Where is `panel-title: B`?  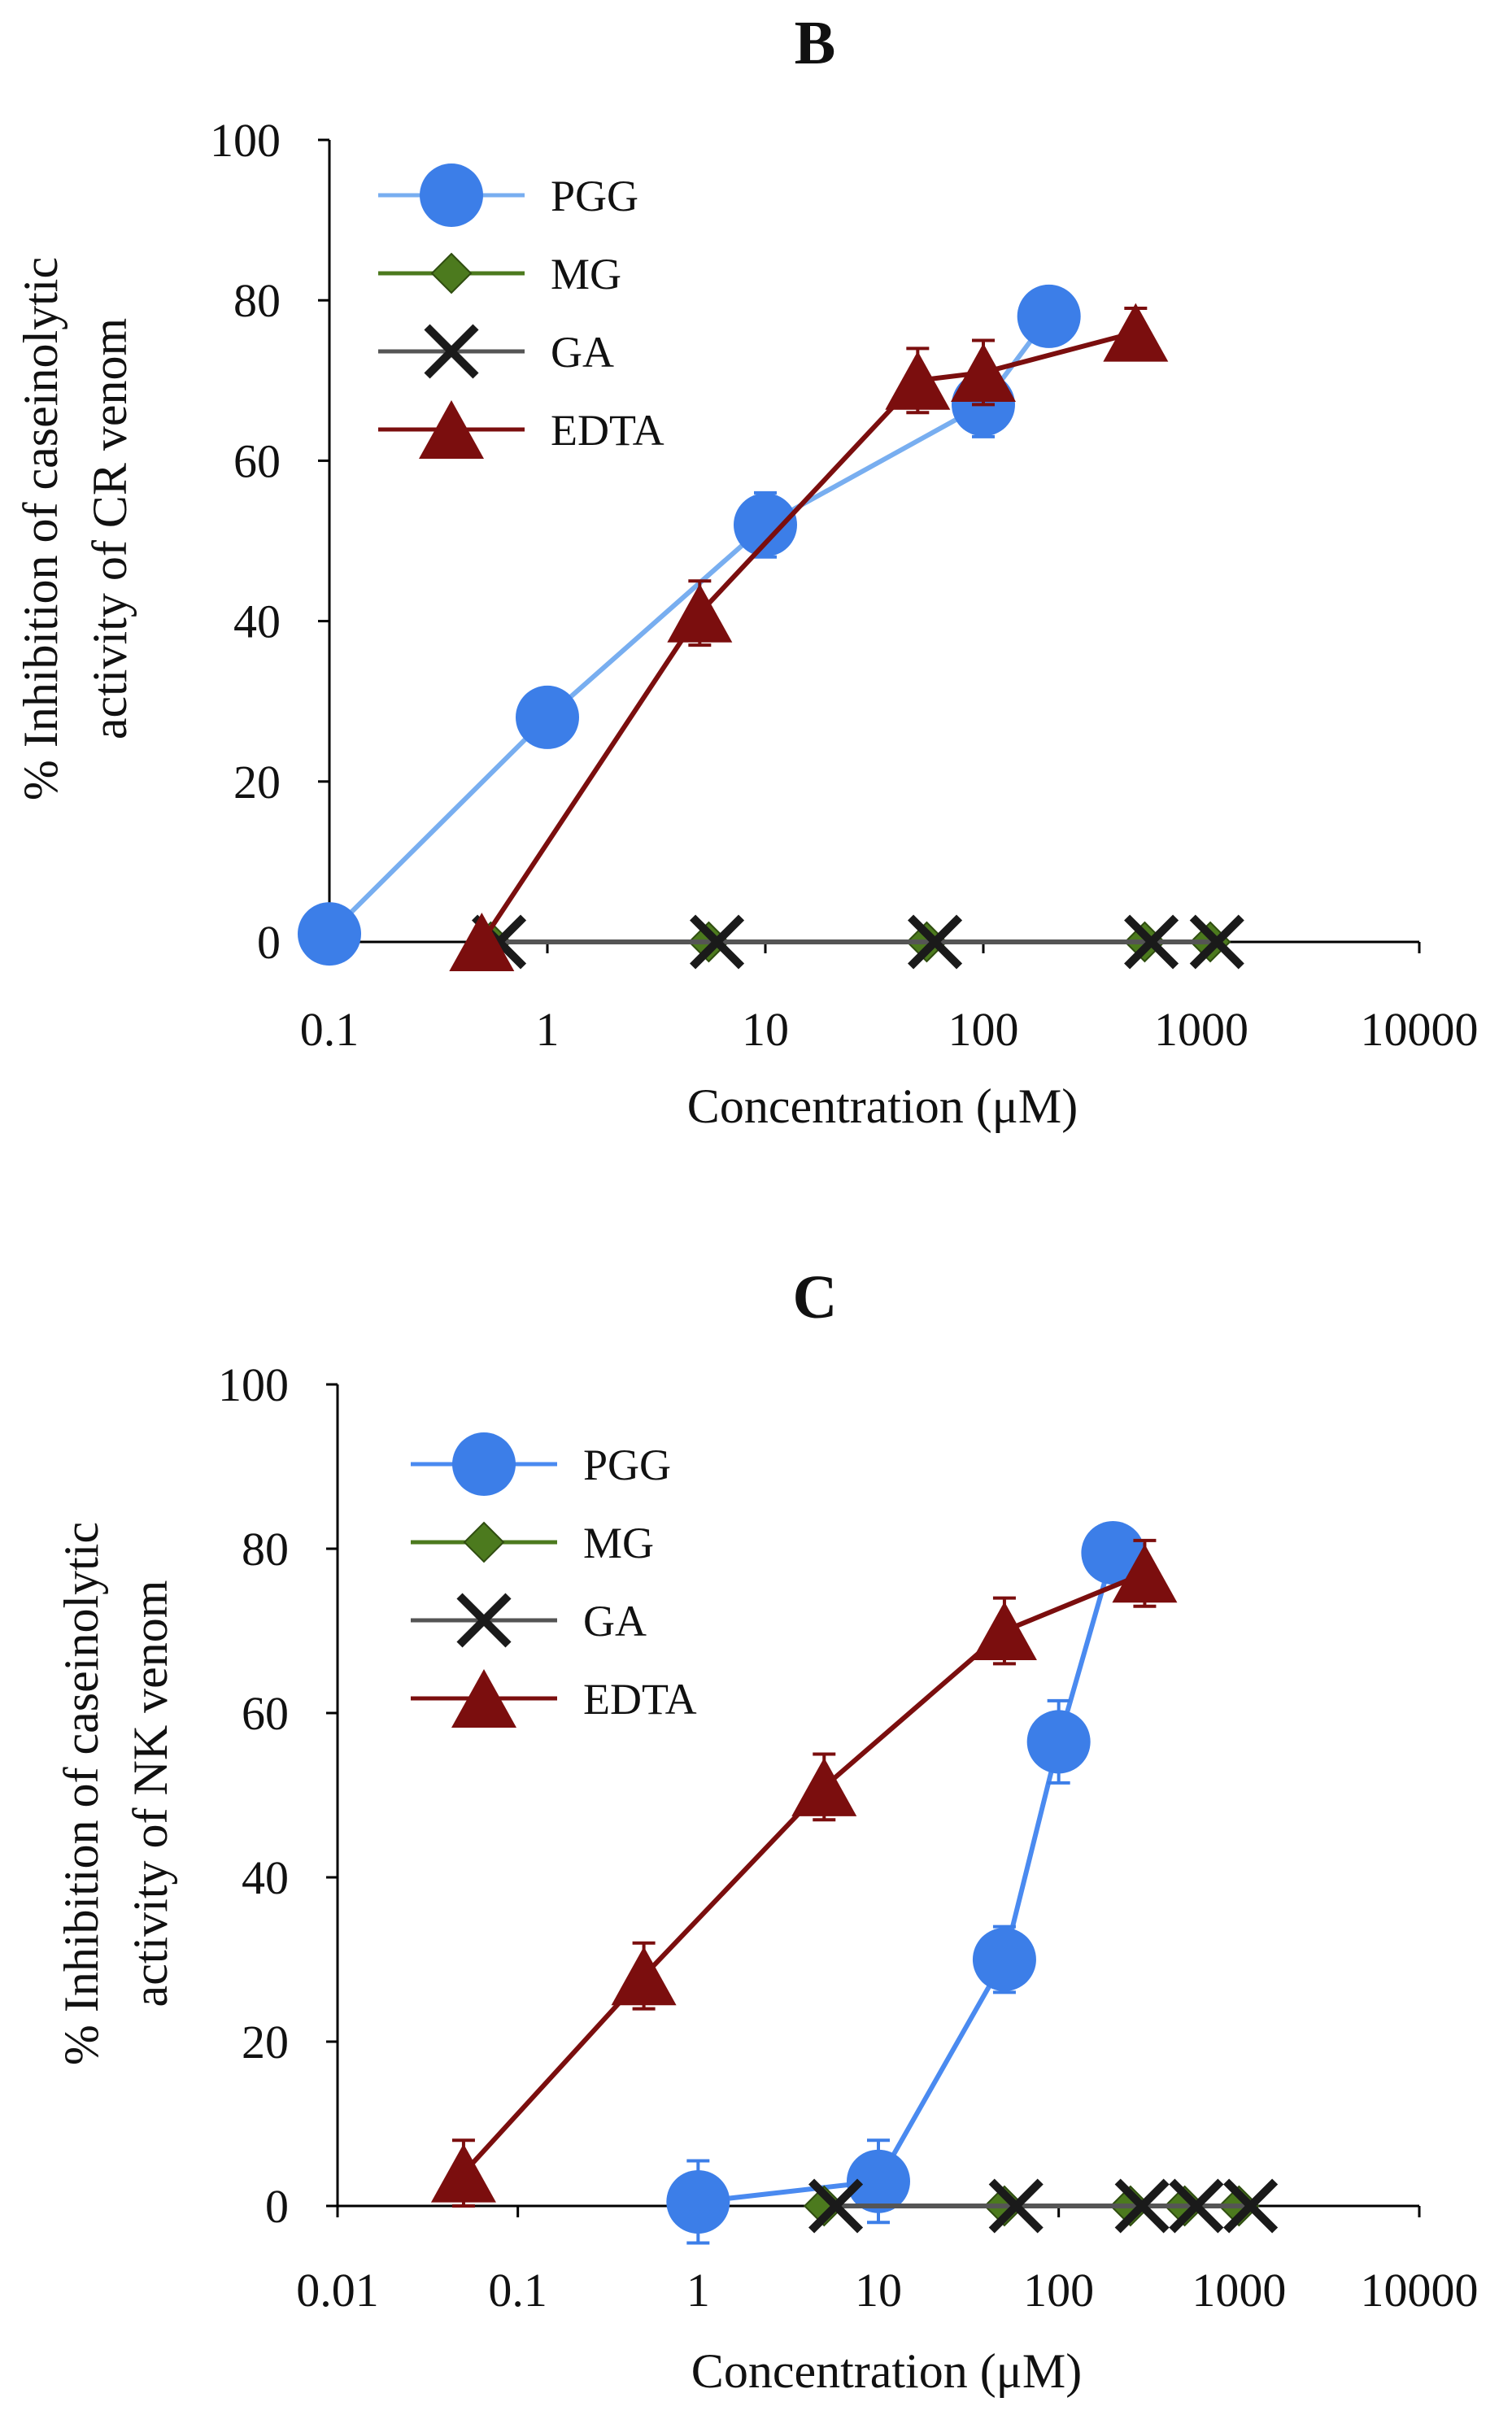 panel-title: B is located at coordinates (815, 43).